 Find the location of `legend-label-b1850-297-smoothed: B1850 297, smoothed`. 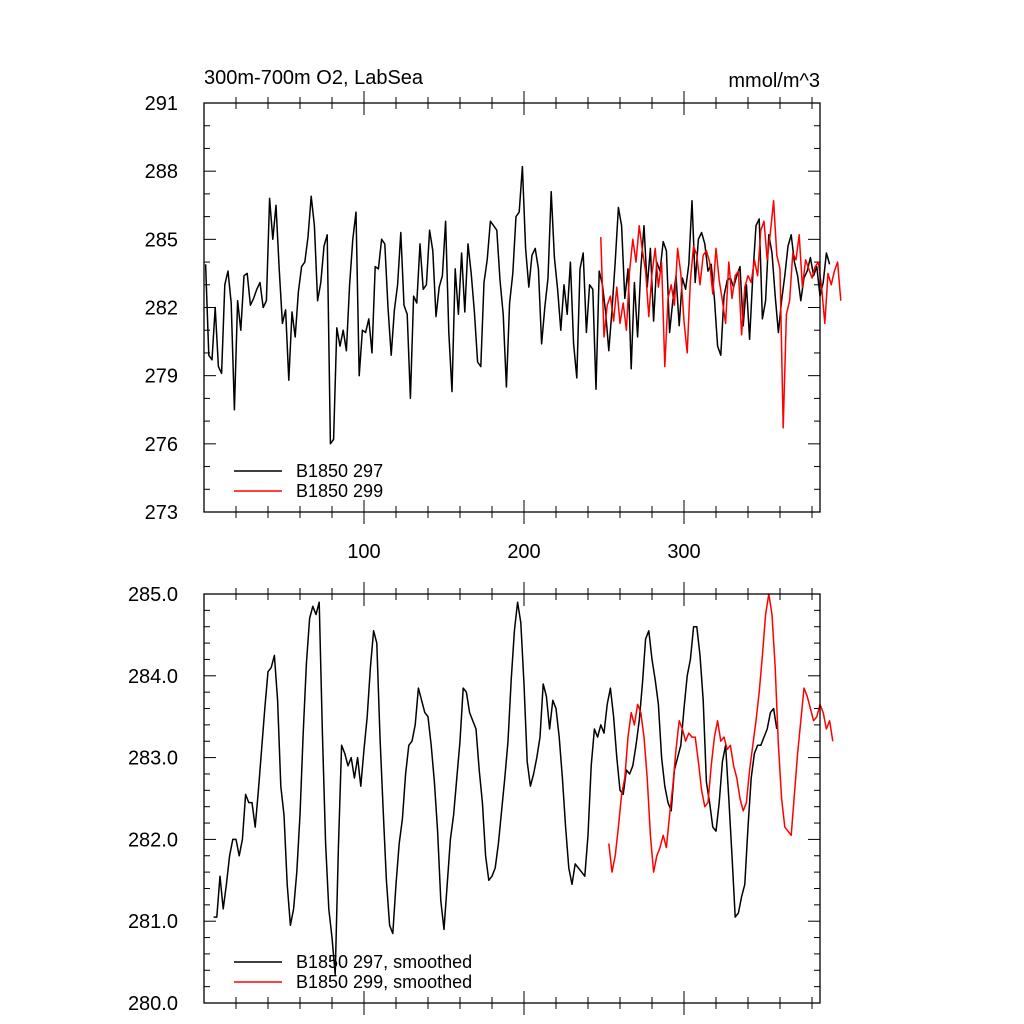

legend-label-b1850-297-smoothed: B1850 297, smoothed is located at coordinates (384, 962).